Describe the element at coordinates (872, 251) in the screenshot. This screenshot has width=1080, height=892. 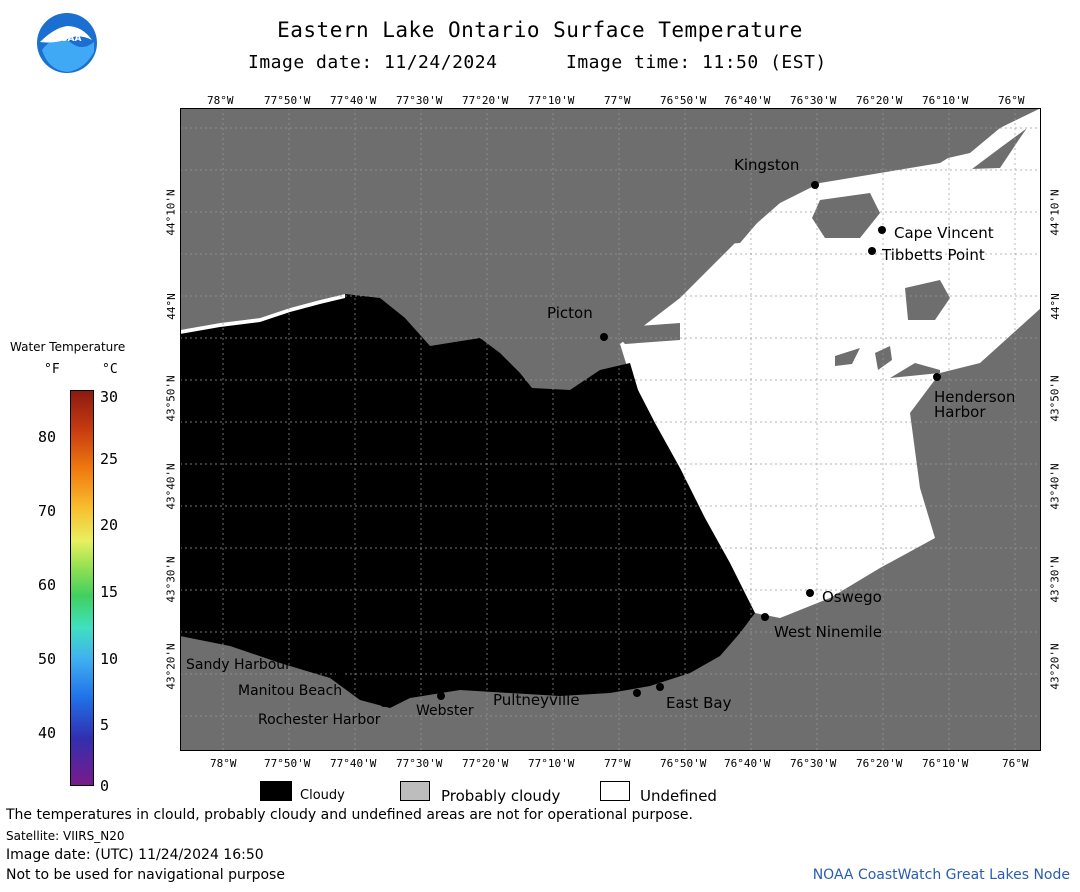
I see `tibbetts-point-marker` at that location.